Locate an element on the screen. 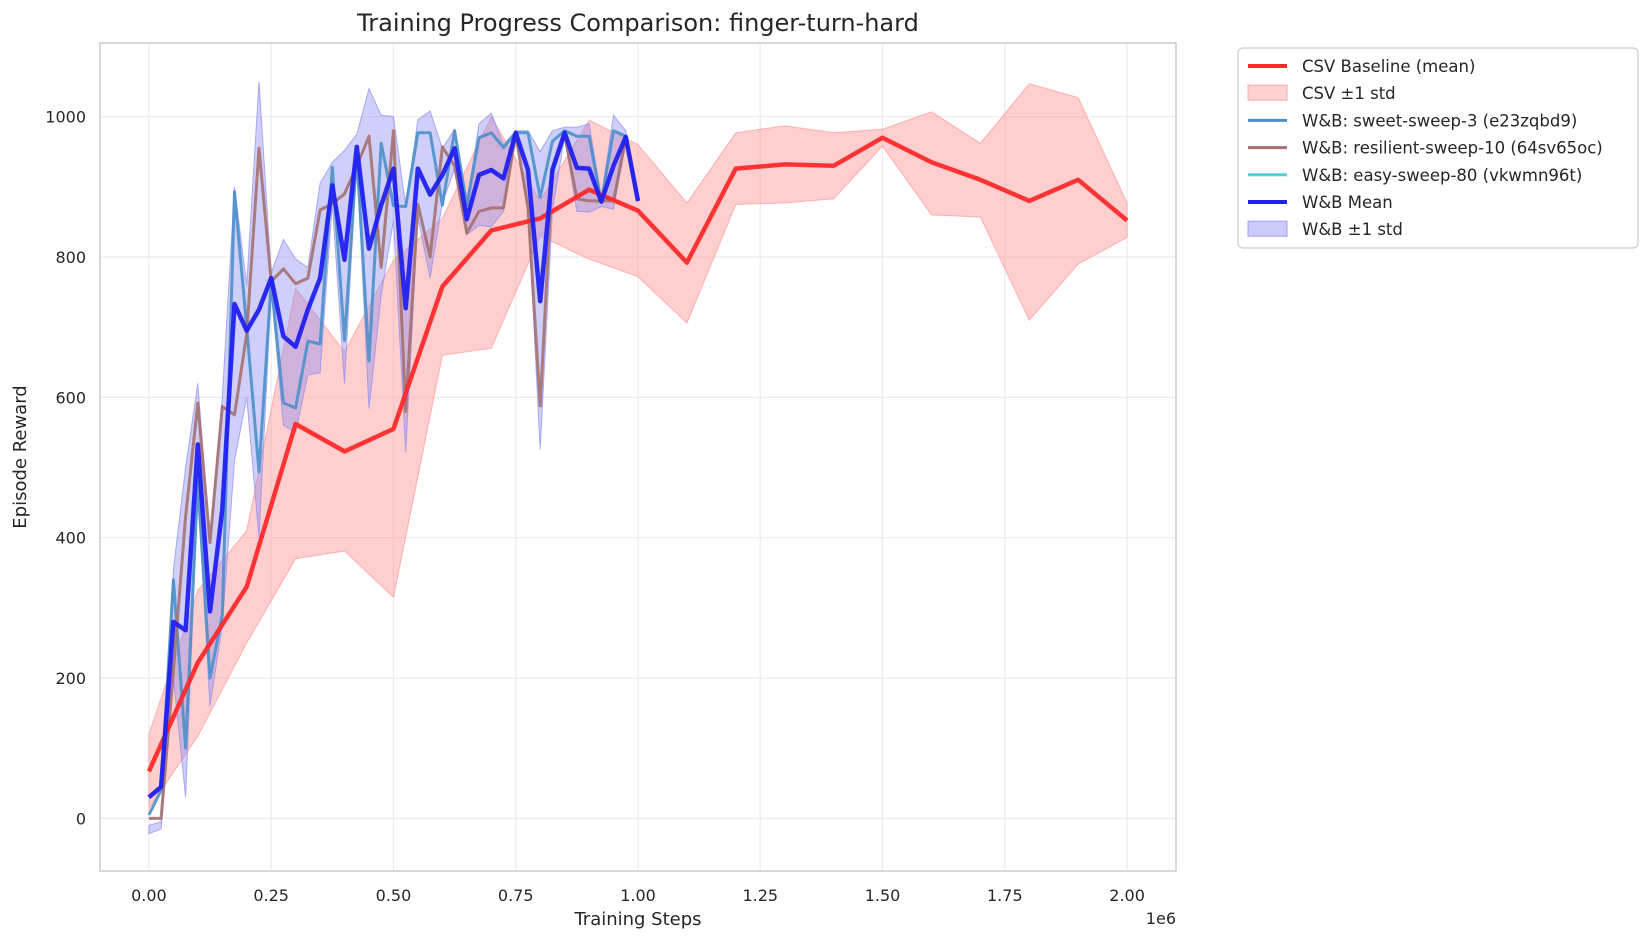 This screenshot has height=940, width=1648. x-axis-title: Training Steps is located at coordinates (637, 919).